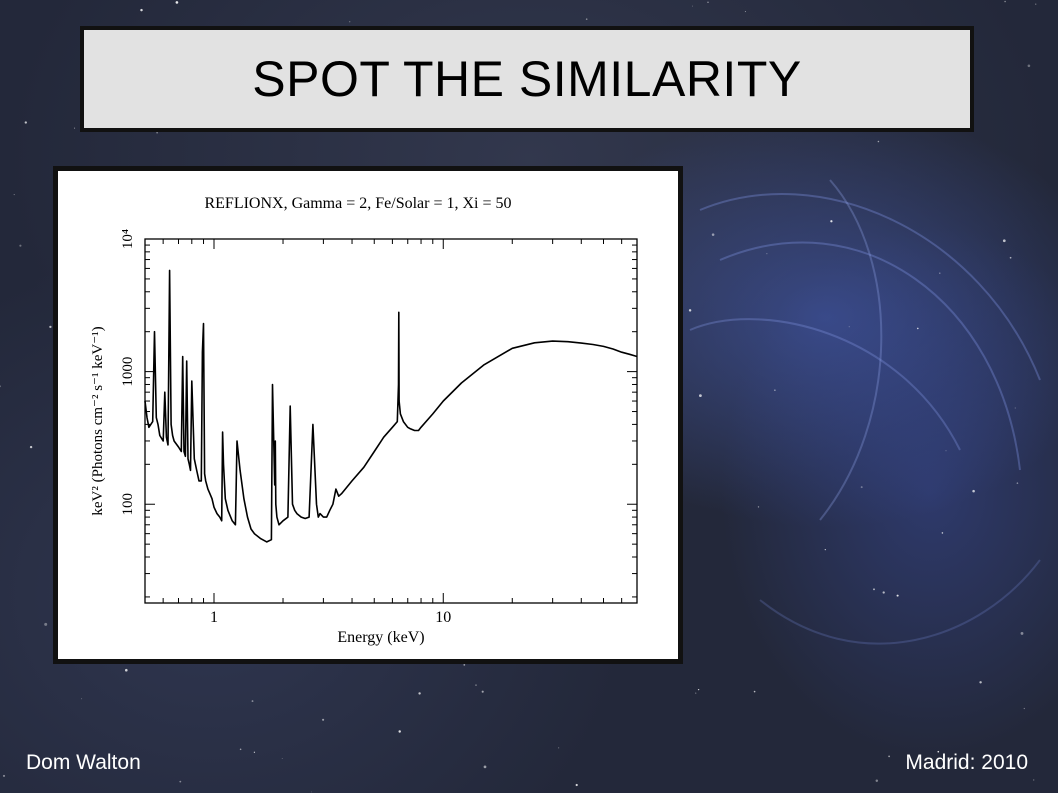 The height and width of the screenshot is (793, 1058). Describe the element at coordinates (128, 504) in the screenshot. I see `y-tick-label: 100` at that location.